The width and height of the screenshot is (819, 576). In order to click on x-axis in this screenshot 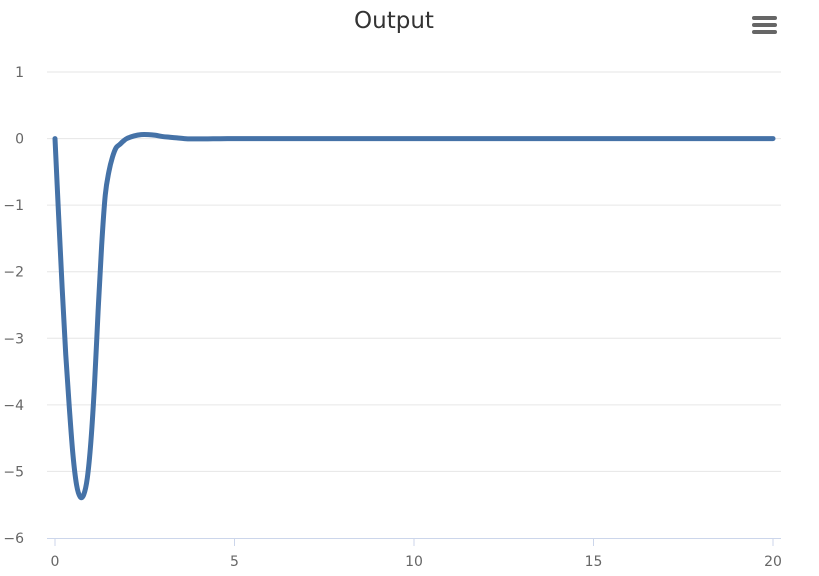, I will do `click(414, 542)`.